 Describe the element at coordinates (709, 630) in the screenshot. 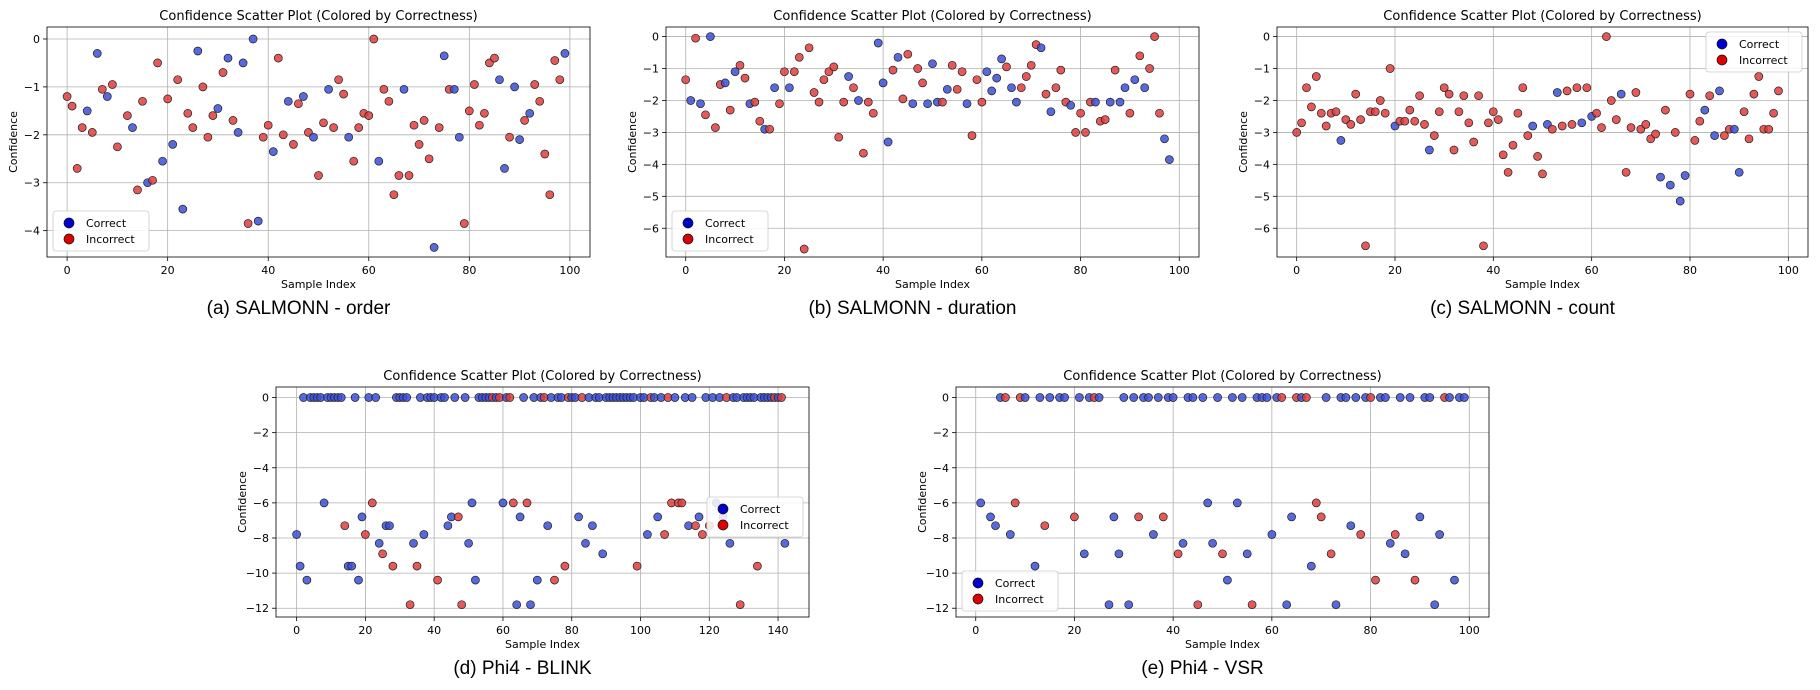

I see `x-tick-label: 120` at that location.